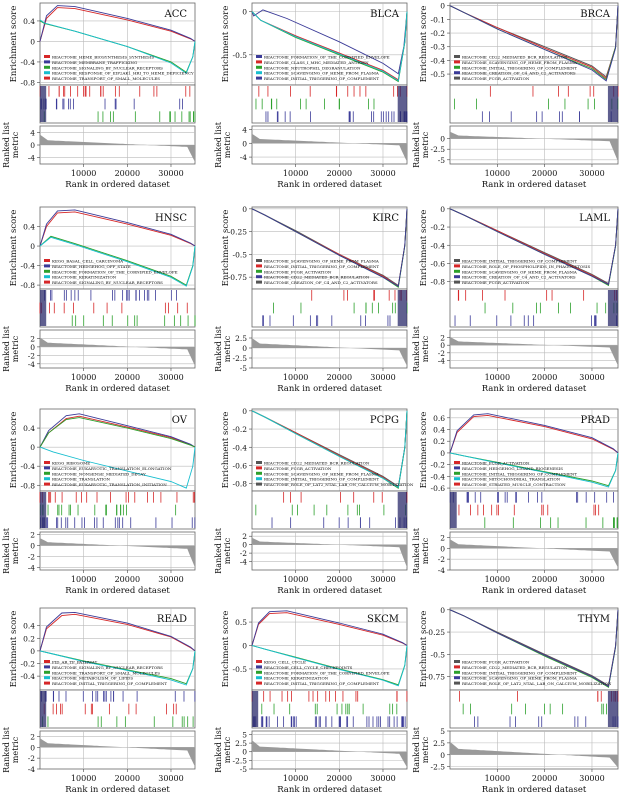 The image size is (624, 798). Describe the element at coordinates (383, 619) in the screenshot. I see `panel-title: SKCM` at that location.